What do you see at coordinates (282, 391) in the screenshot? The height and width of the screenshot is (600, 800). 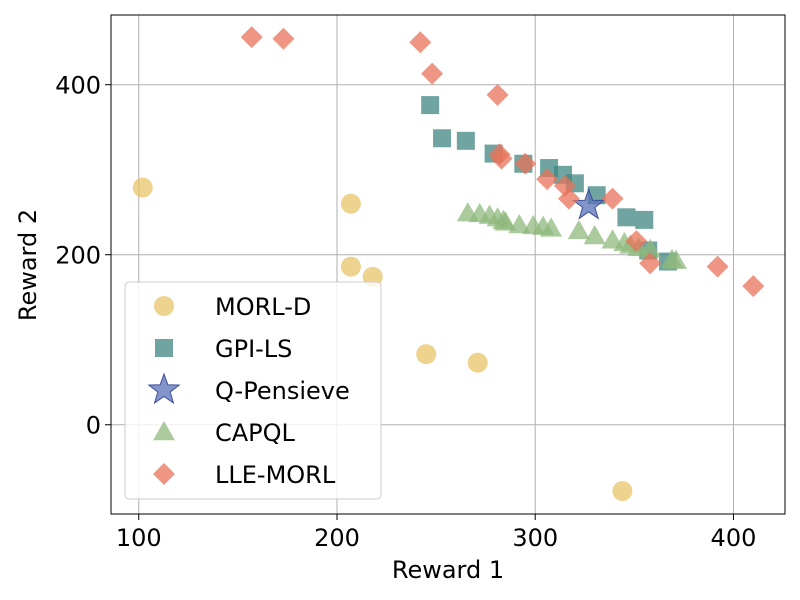 I see `legend-label: Q-Pensieve` at bounding box center [282, 391].